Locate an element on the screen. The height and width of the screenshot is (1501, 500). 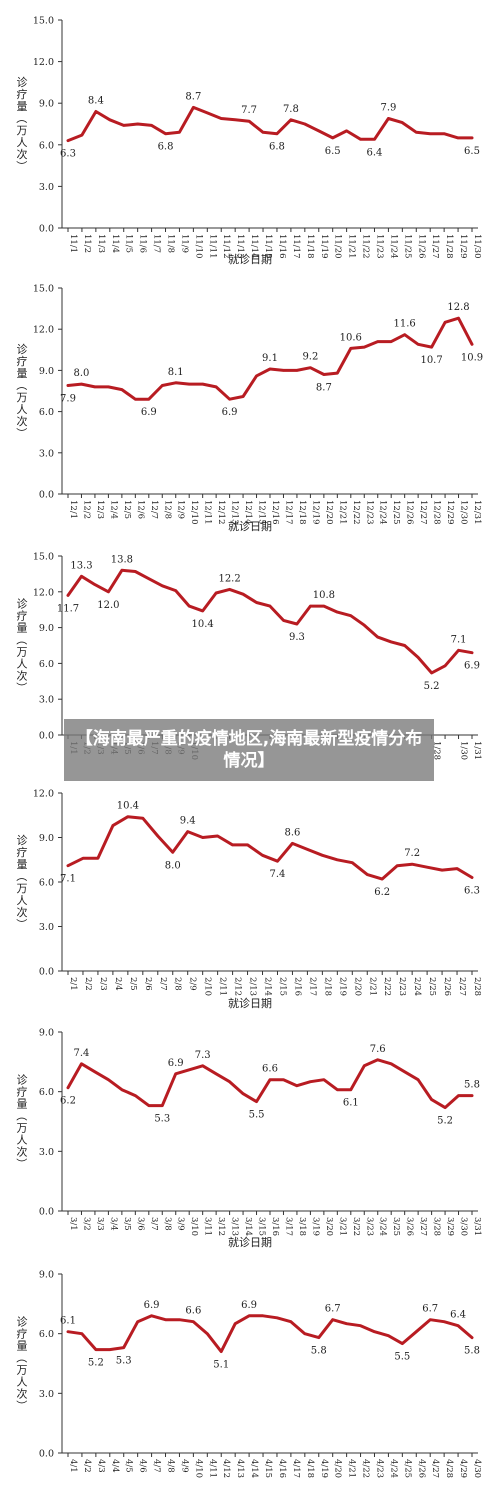
data-label: 5.3 is located at coordinates (124, 1361).